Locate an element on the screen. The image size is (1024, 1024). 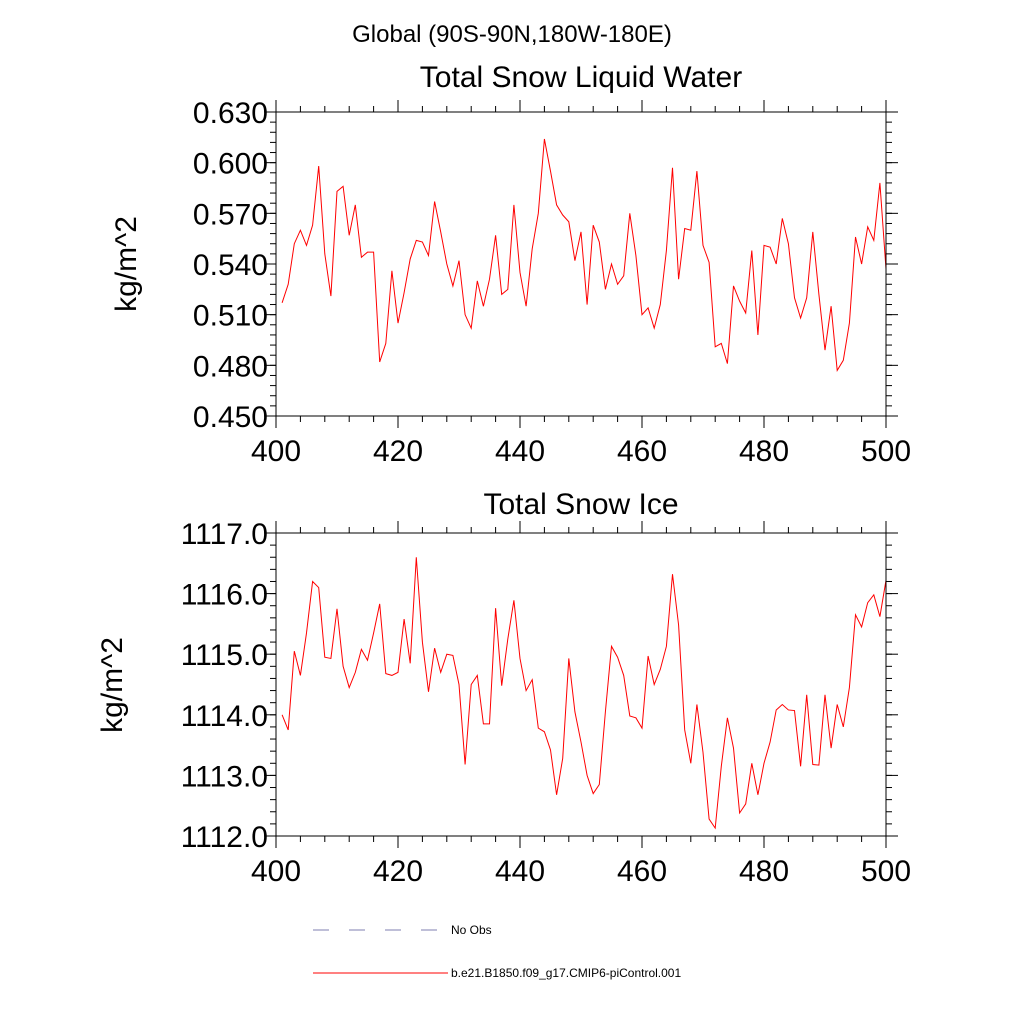
y-tick-label: 0.450 is located at coordinates (230, 417).